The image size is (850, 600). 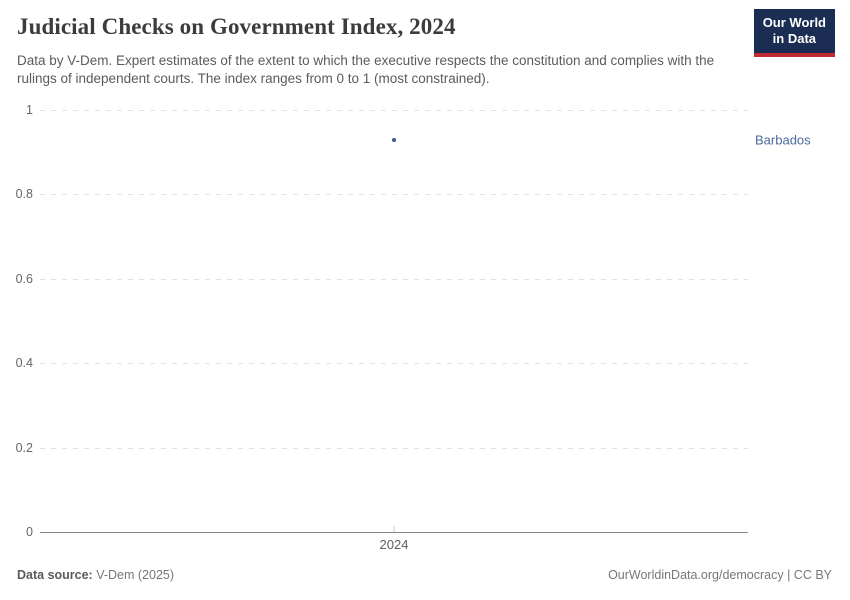 I want to click on owid-logo: Our World in Data, so click(x=794, y=33).